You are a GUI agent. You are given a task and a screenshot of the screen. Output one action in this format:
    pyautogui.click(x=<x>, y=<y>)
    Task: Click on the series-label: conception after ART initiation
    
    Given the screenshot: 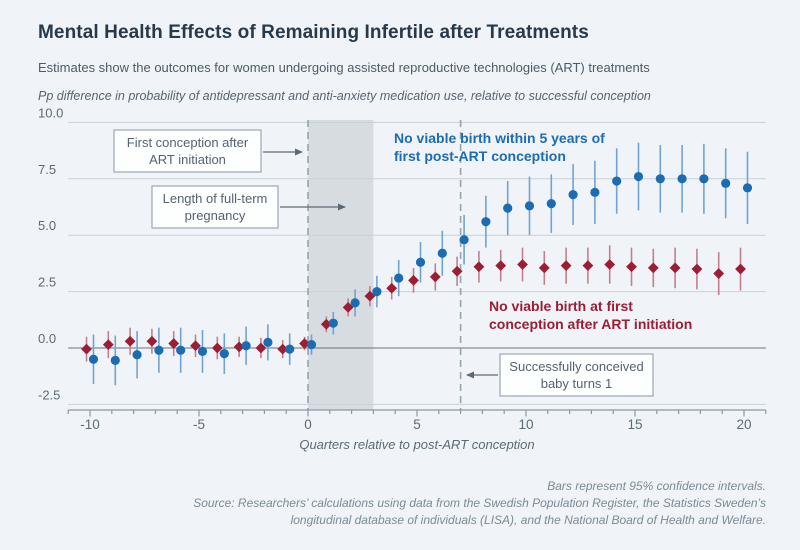 What is the action you would take?
    pyautogui.click(x=590, y=324)
    